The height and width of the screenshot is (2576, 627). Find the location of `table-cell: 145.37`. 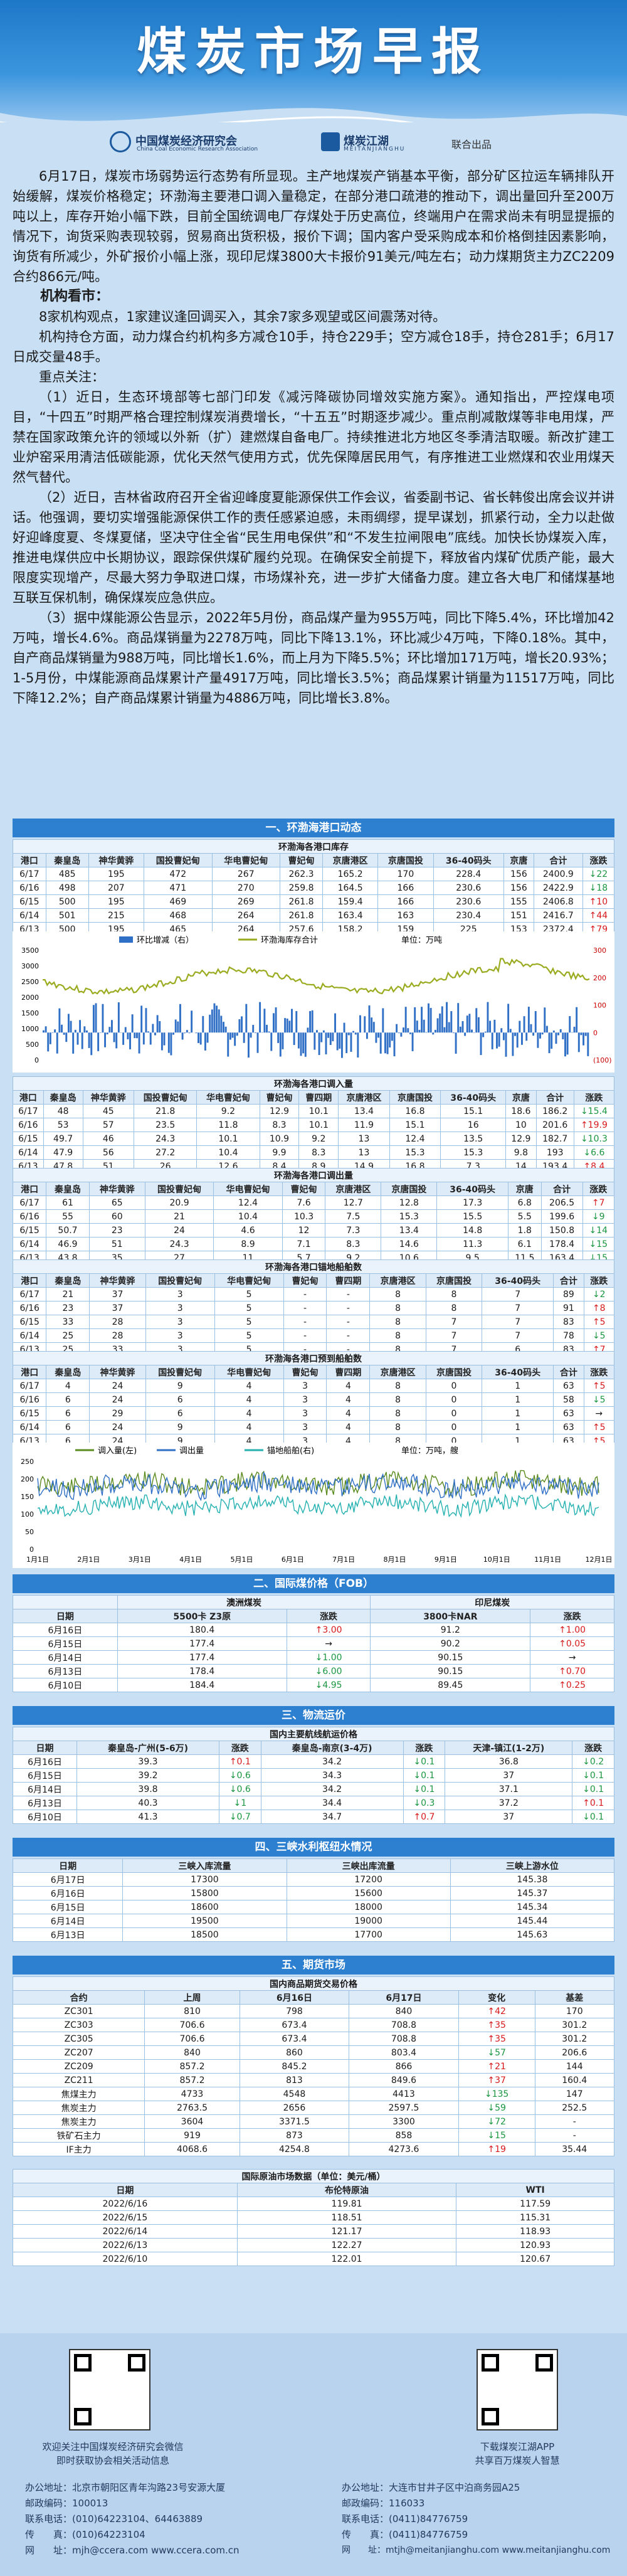

table-cell: 145.37 is located at coordinates (532, 1893).